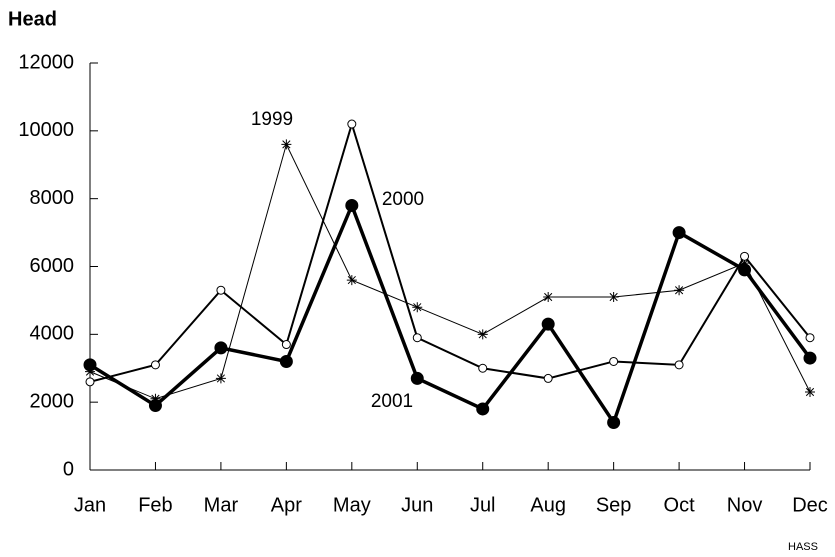 This screenshot has height=557, width=835. What do you see at coordinates (803, 547) in the screenshot?
I see `source-note: HASS` at bounding box center [803, 547].